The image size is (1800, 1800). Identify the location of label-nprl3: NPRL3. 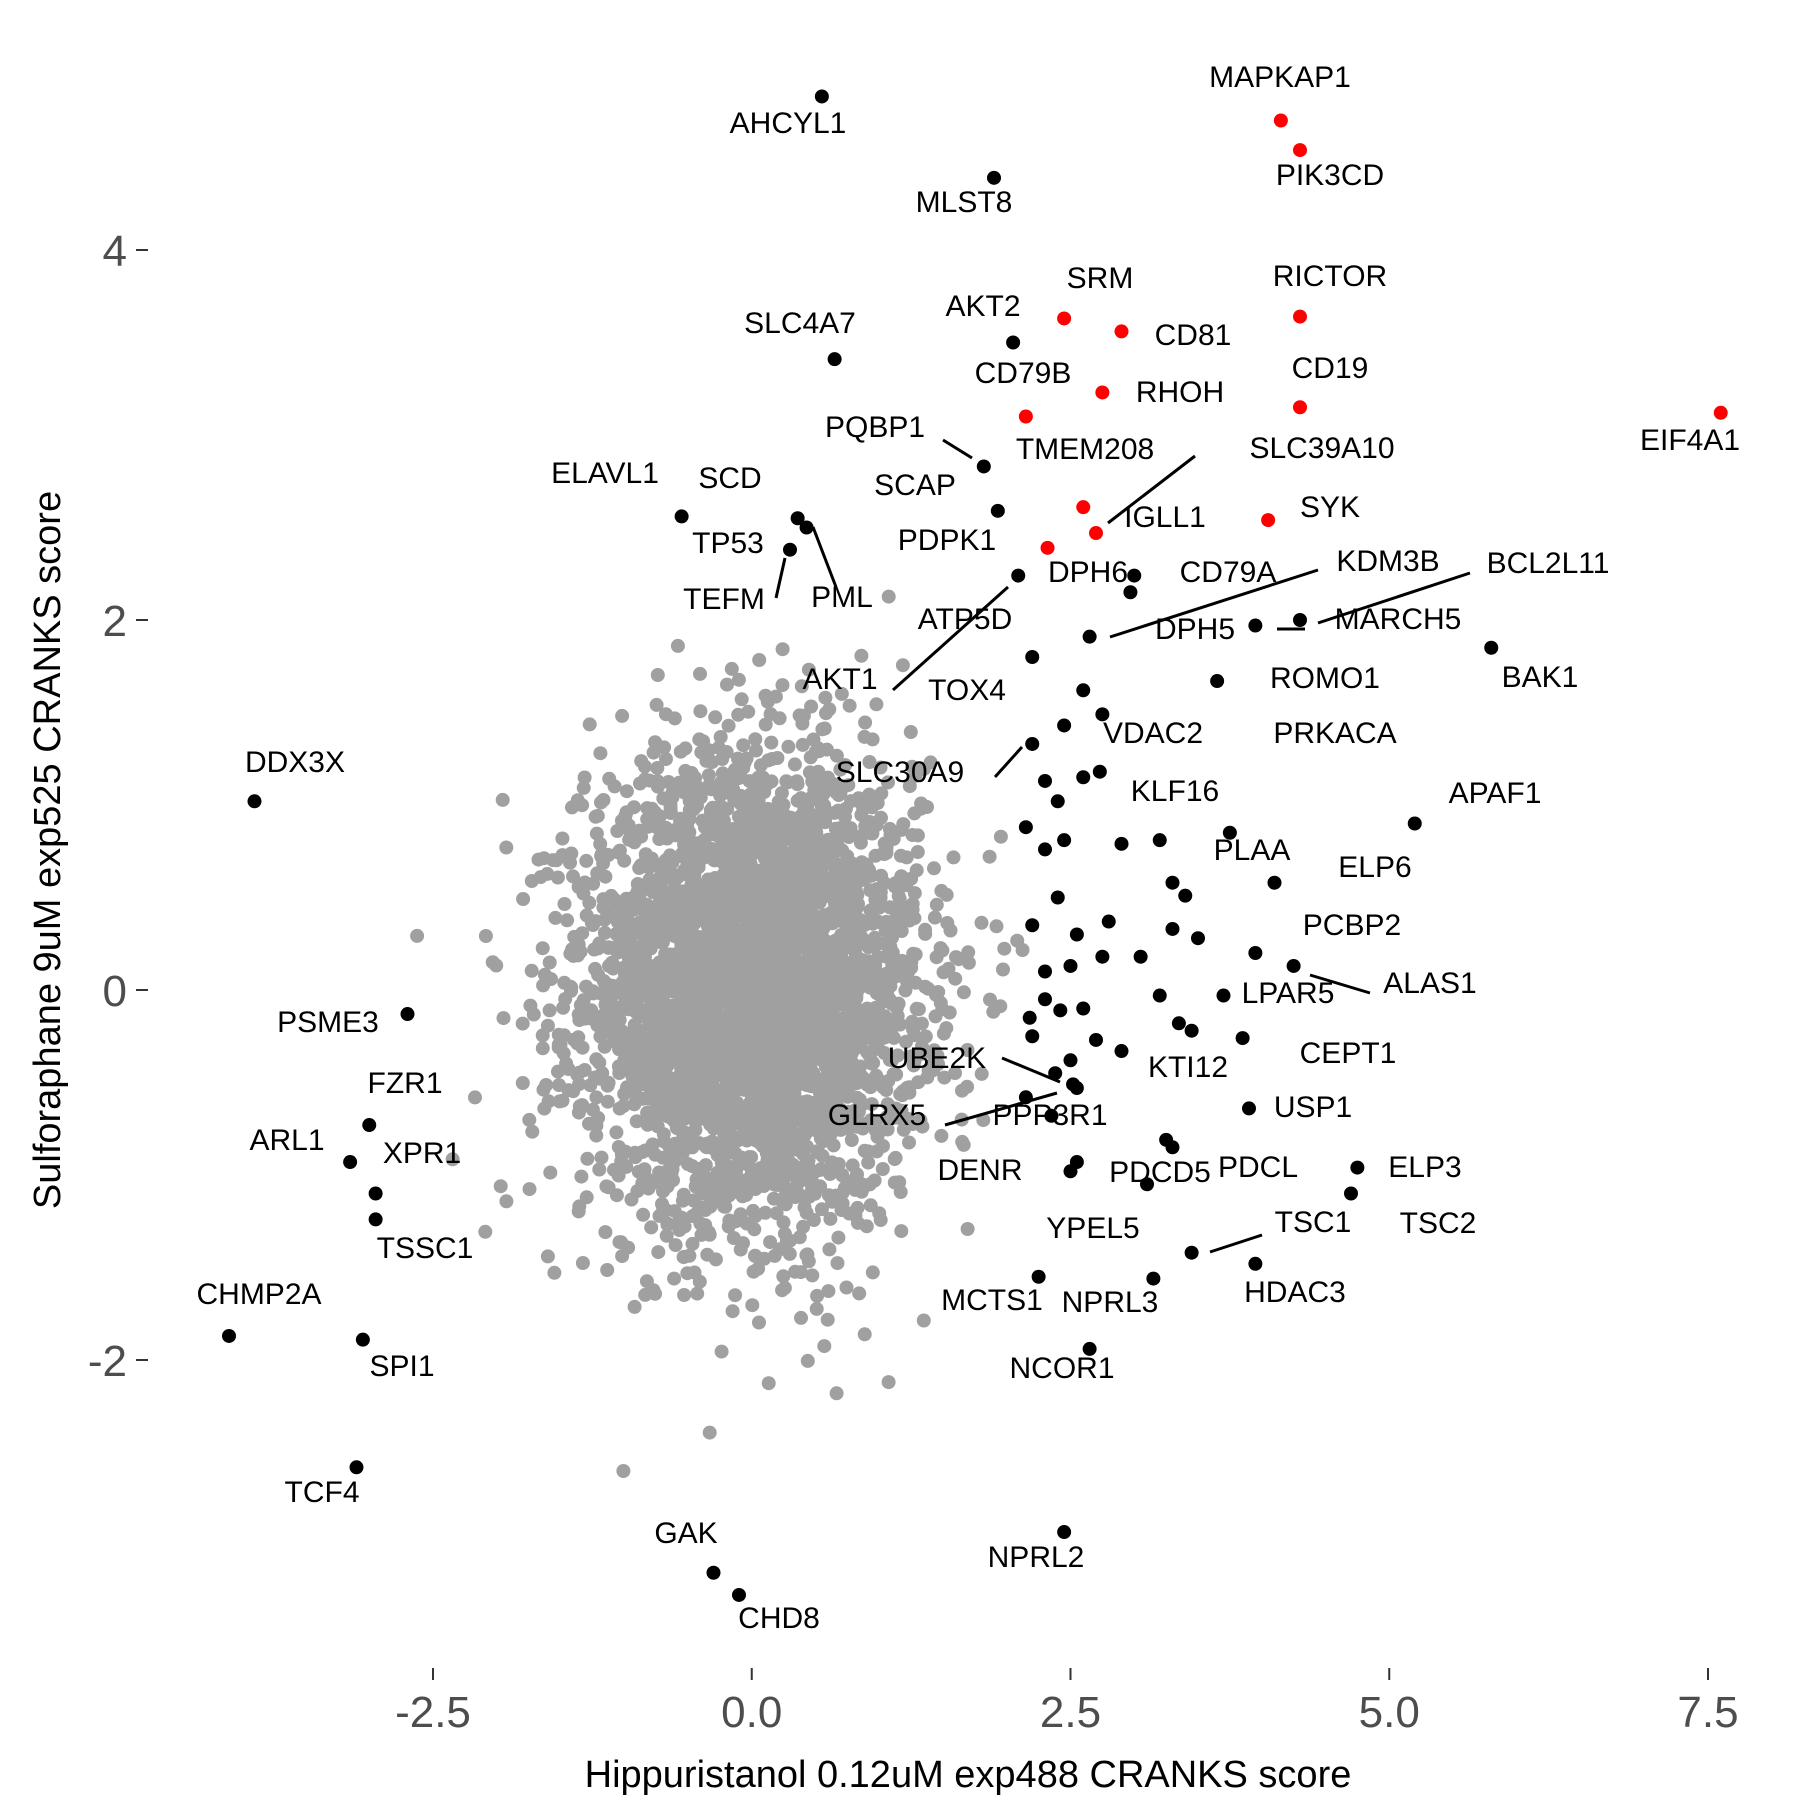
(1110, 1302).